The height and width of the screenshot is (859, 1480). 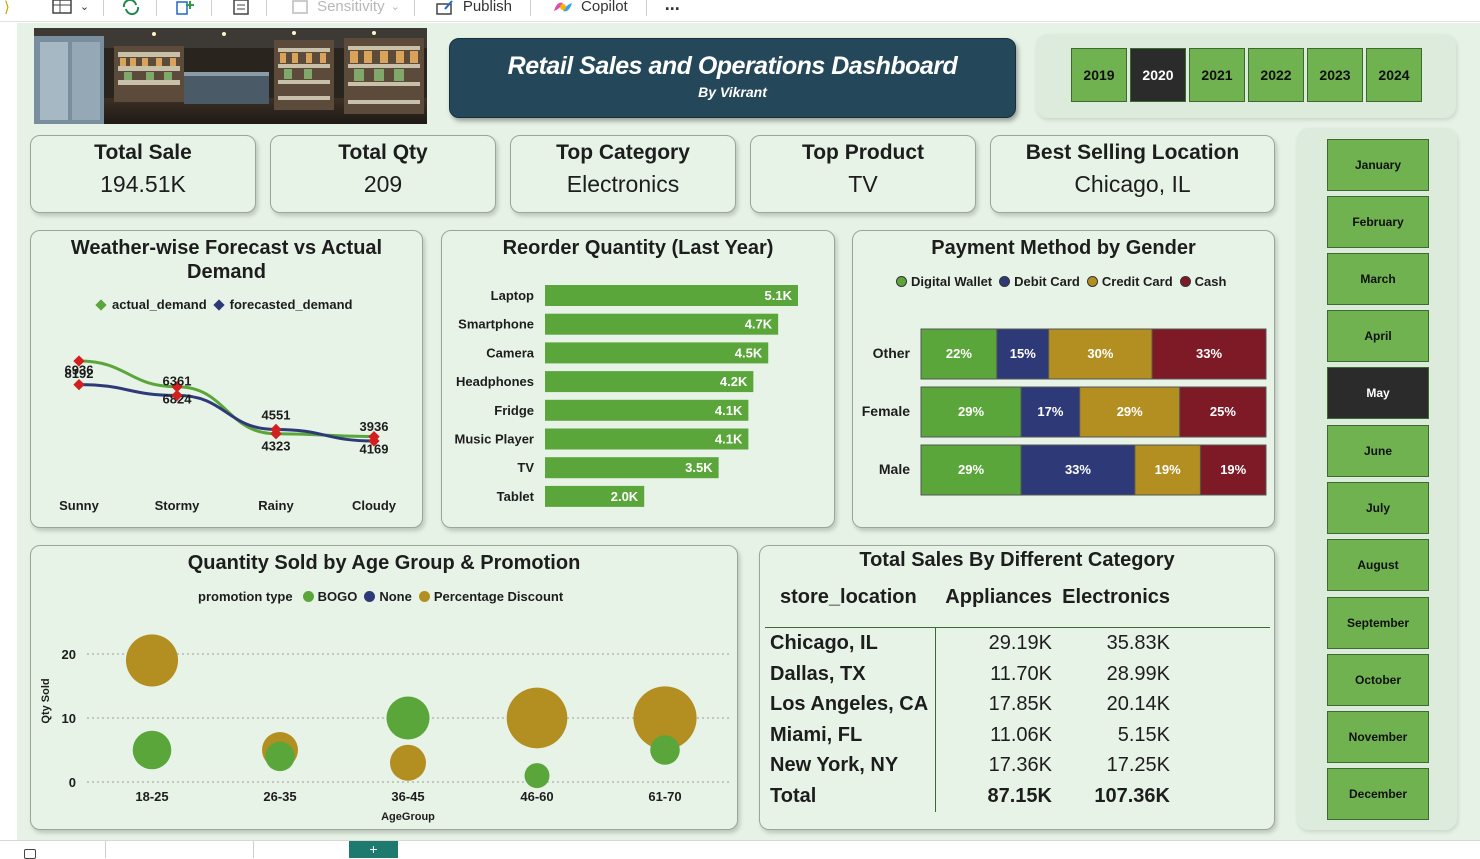 I want to click on store-photo, so click(x=230, y=76).